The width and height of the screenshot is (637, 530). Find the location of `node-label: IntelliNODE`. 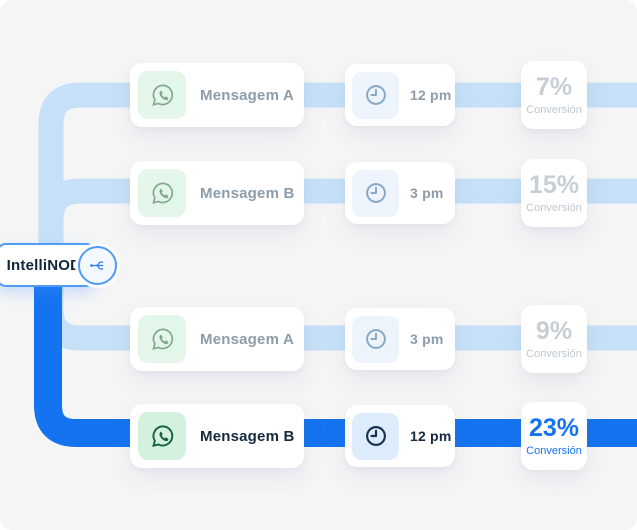

node-label: IntelliNODE is located at coordinates (49, 265).